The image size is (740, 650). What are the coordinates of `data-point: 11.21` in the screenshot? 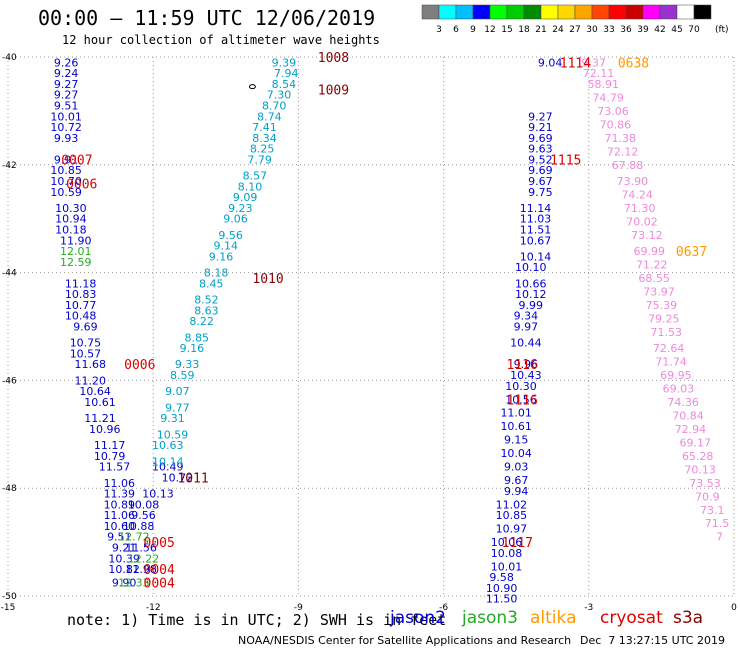 It's located at (100, 418).